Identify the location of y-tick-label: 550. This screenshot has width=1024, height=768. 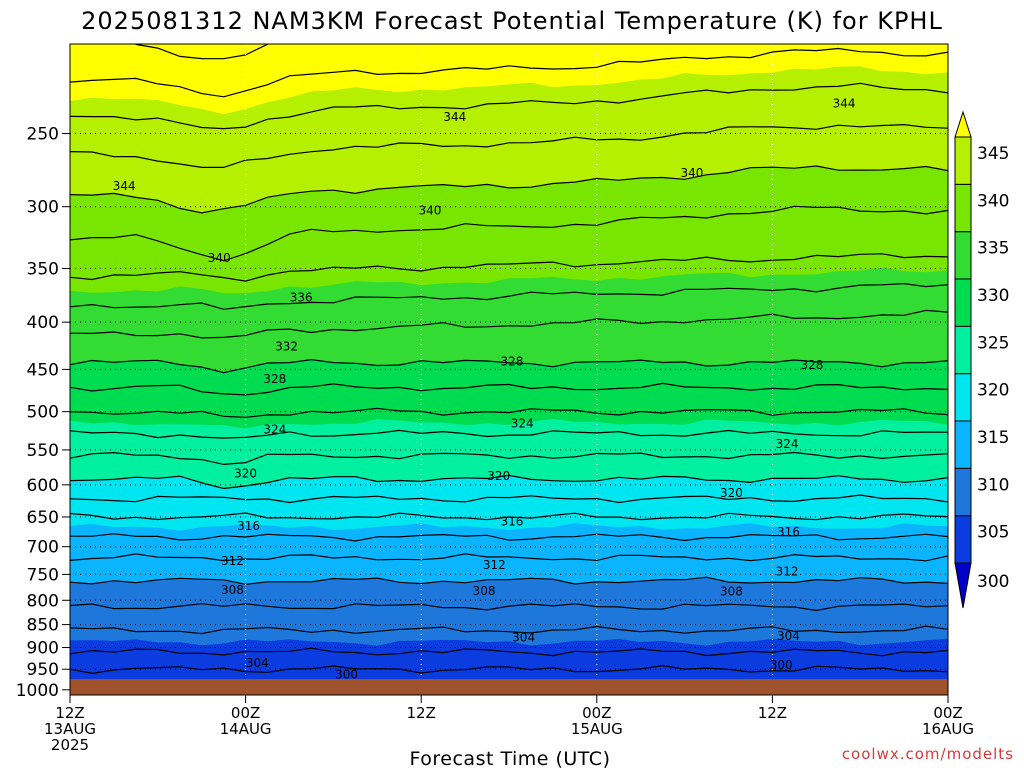
(43, 451).